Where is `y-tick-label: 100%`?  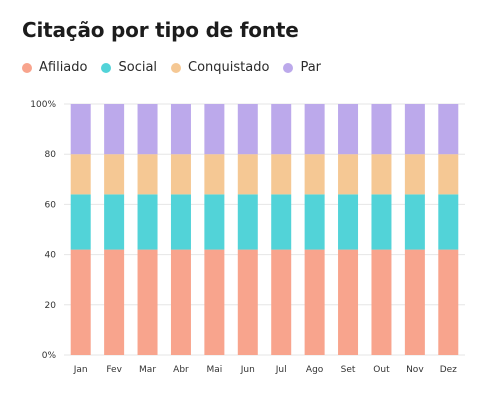 y-tick-label: 100% is located at coordinates (43, 105).